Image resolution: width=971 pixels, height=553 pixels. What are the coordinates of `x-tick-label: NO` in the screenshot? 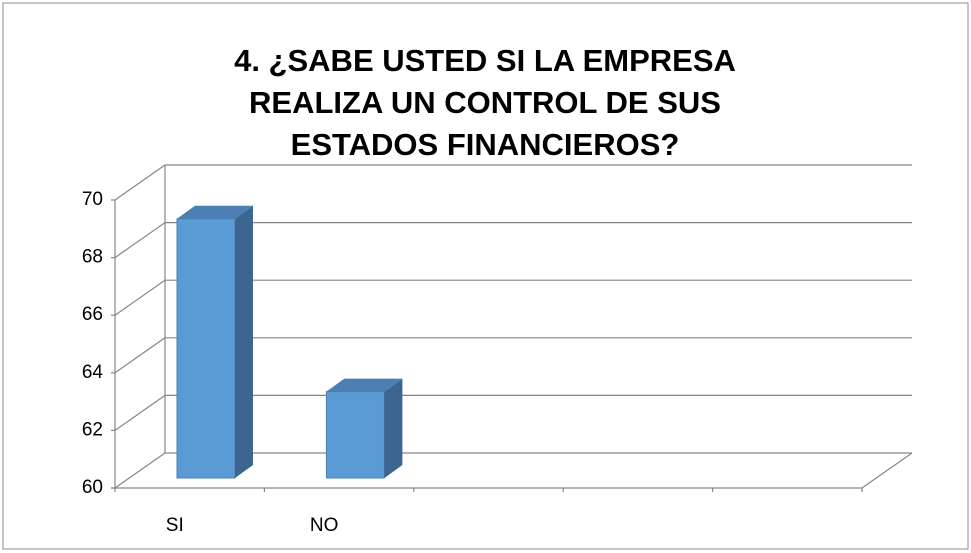 It's located at (324, 525).